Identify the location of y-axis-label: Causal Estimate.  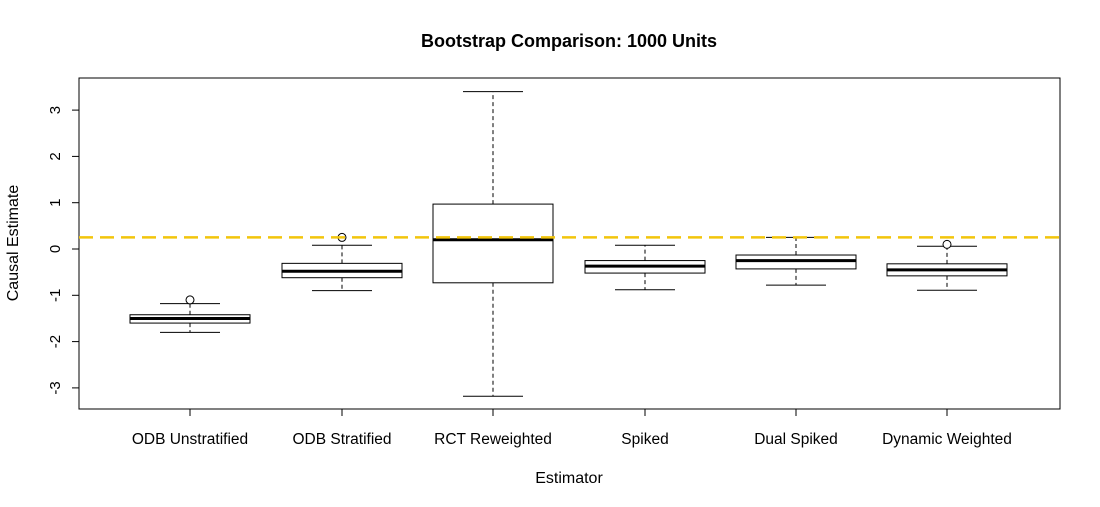
(13, 243).